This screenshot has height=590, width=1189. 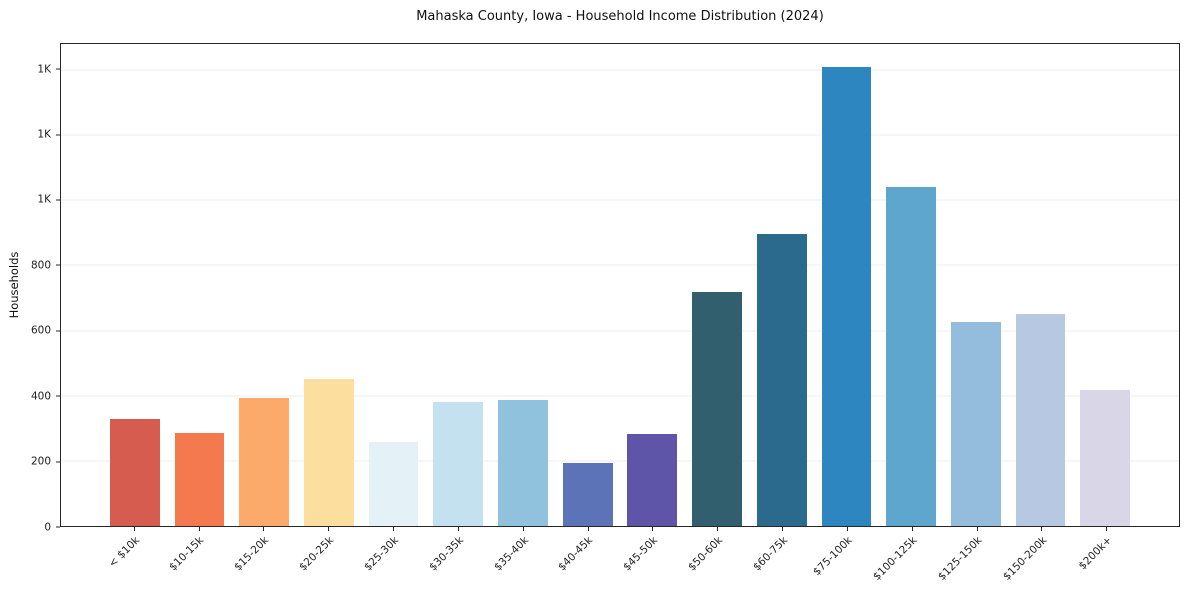 I want to click on bar-45-50k, so click(x=652, y=479).